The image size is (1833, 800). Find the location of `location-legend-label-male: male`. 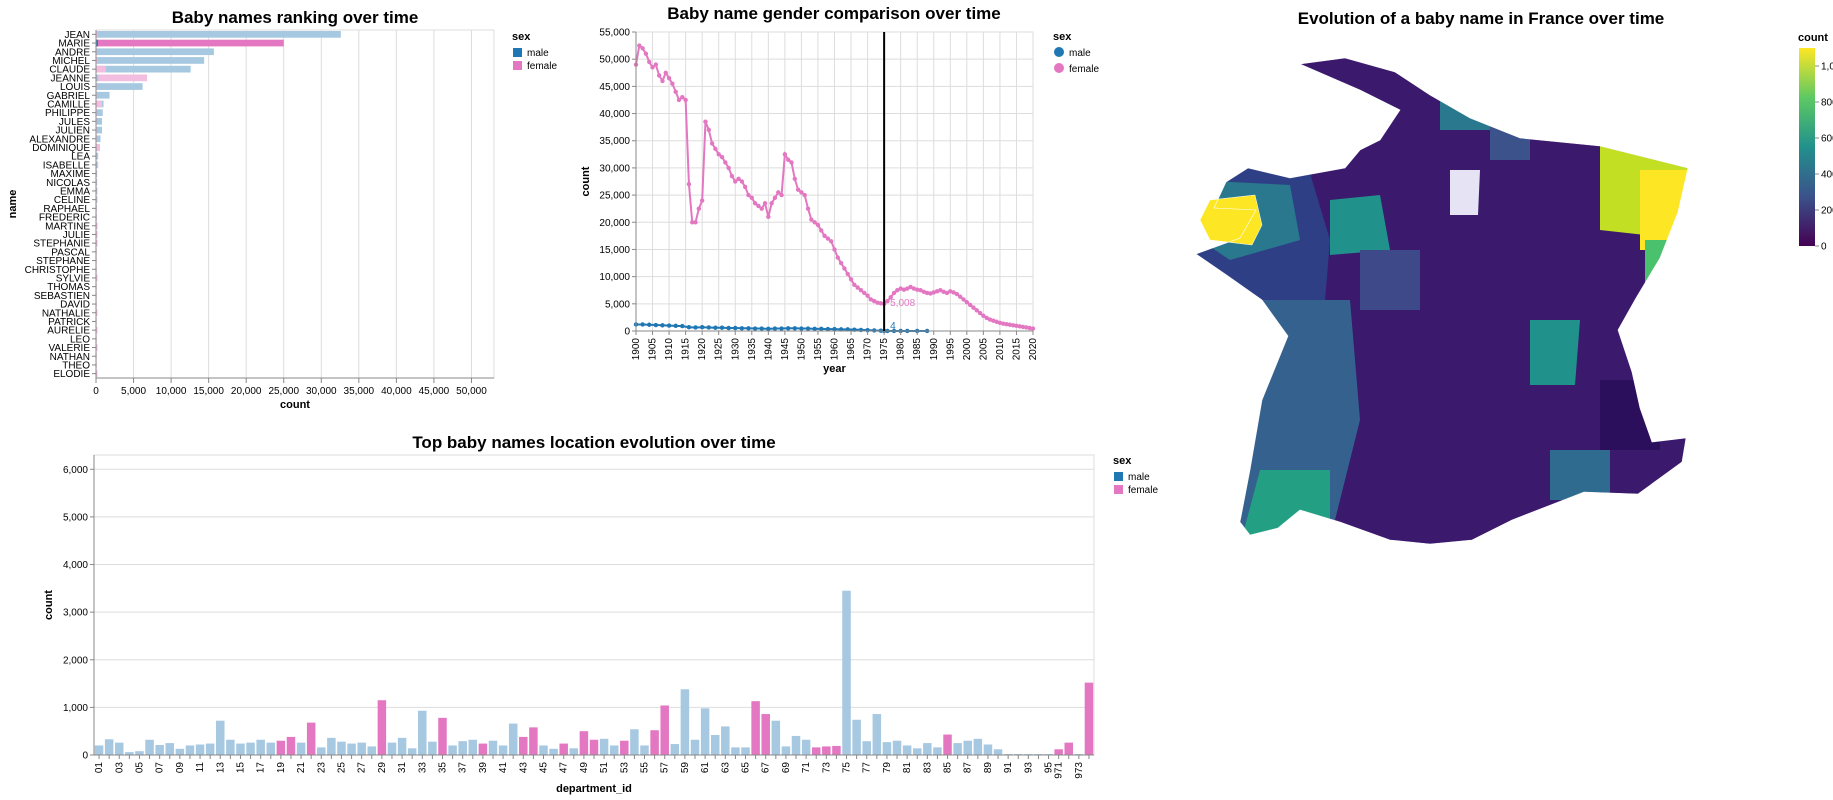

location-legend-label-male: male is located at coordinates (1139, 477).